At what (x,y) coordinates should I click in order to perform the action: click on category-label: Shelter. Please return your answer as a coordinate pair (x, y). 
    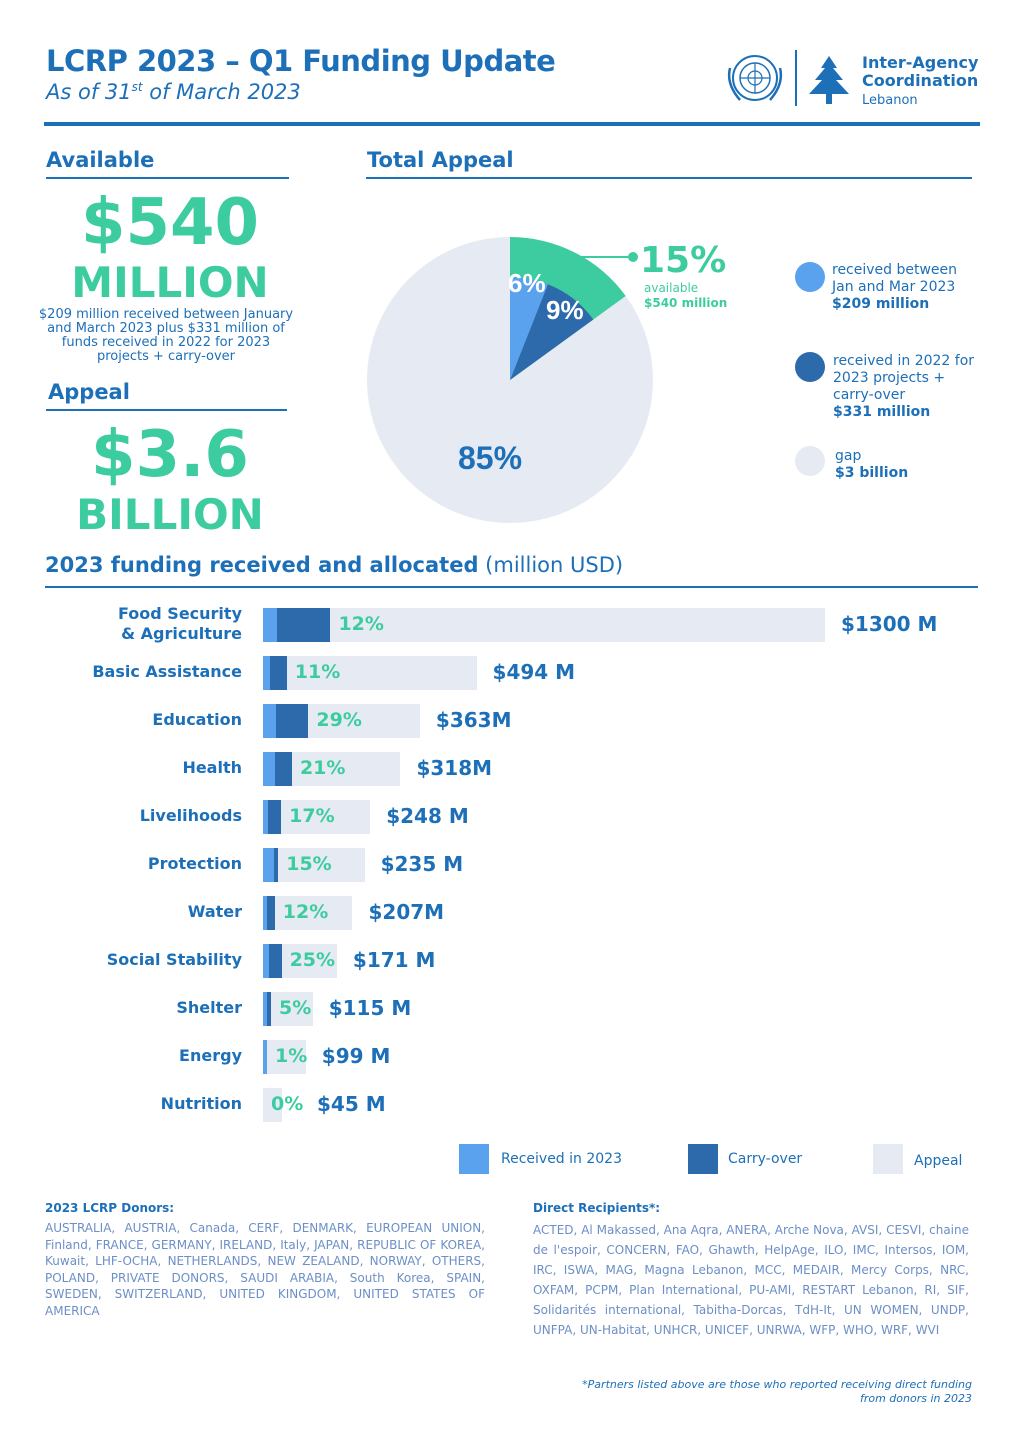
    Looking at the image, I should click on (209, 1008).